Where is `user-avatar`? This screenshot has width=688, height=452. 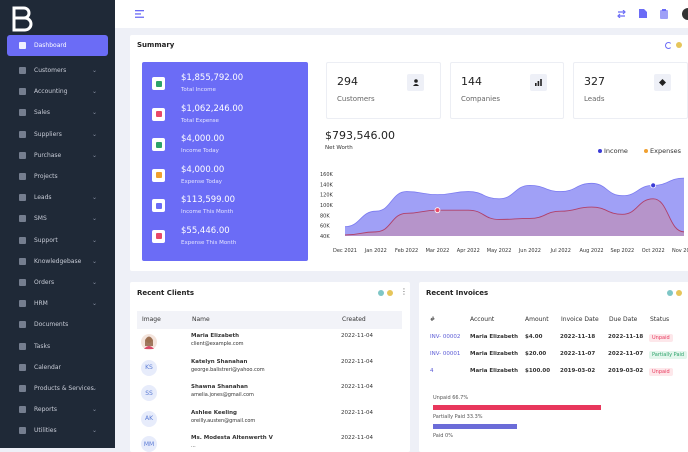
user-avatar is located at coordinates (685, 14).